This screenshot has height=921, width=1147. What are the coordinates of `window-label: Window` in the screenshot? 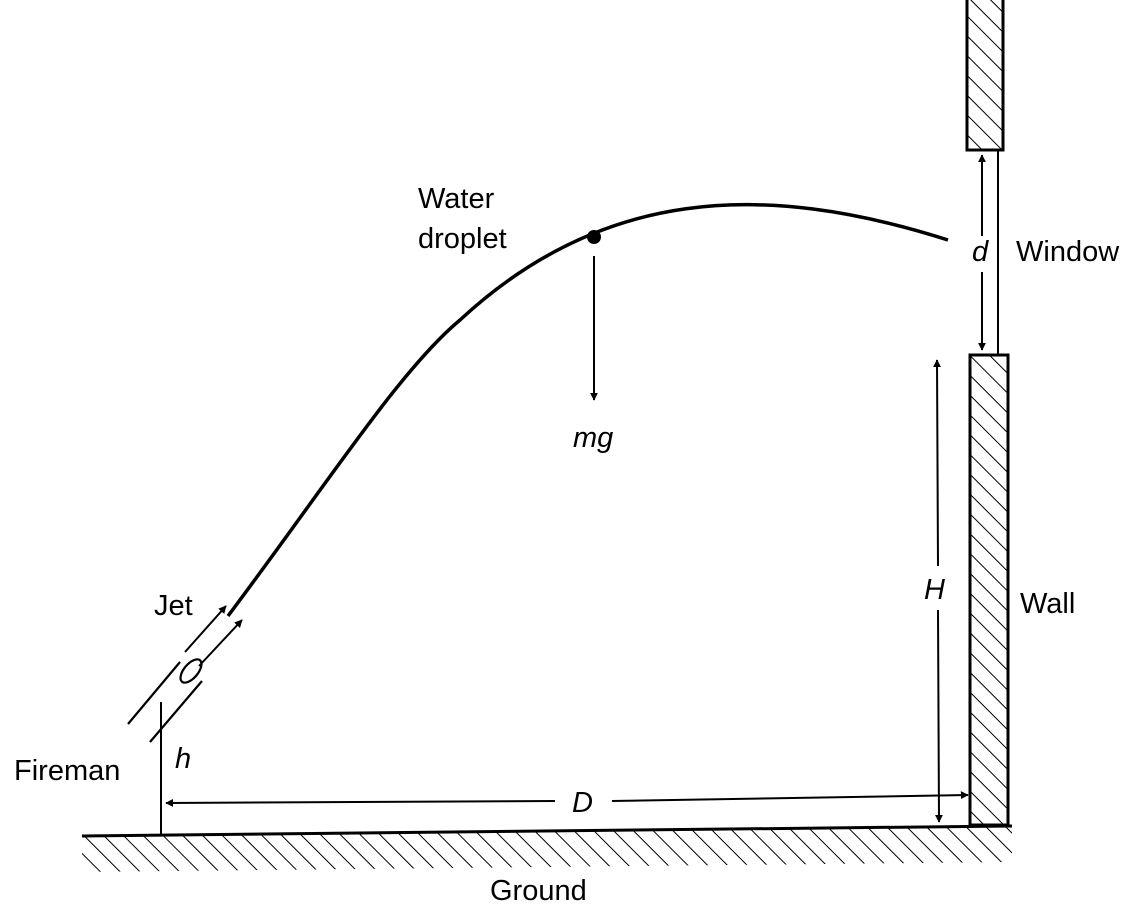 It's located at (1068, 252).